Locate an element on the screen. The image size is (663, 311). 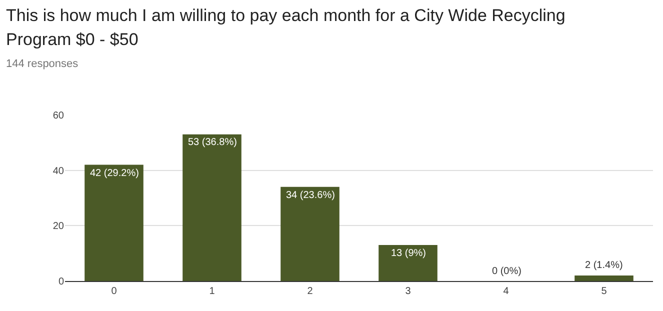
data-label: 0 (0%) is located at coordinates (507, 271).